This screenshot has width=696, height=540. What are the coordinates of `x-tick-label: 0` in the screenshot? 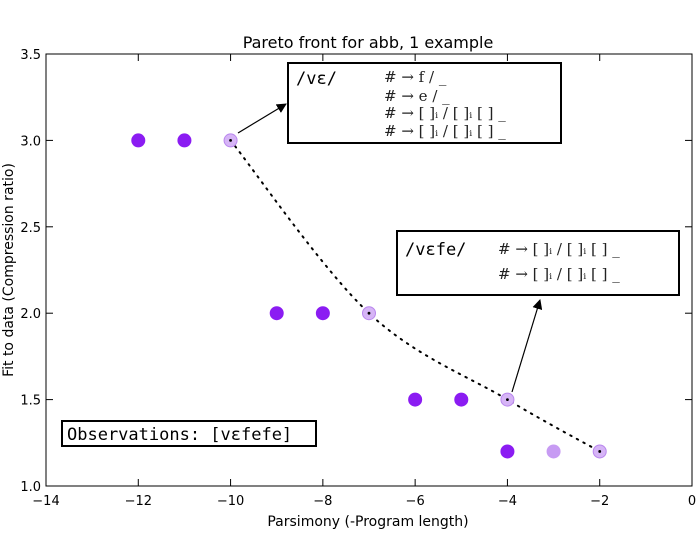 It's located at (692, 501).